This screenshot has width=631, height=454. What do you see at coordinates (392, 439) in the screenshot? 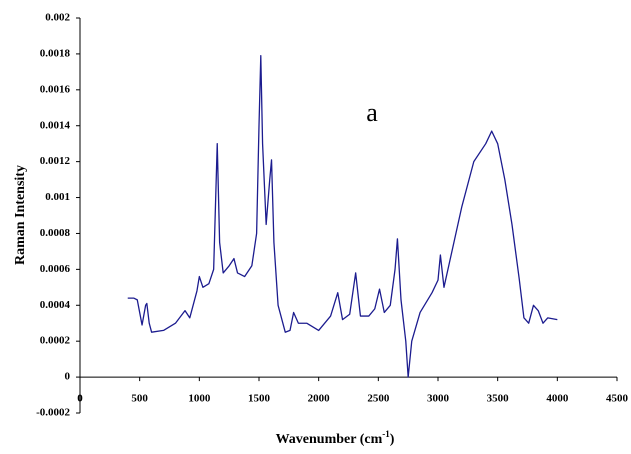
I see `x-label-close: )` at bounding box center [392, 439].